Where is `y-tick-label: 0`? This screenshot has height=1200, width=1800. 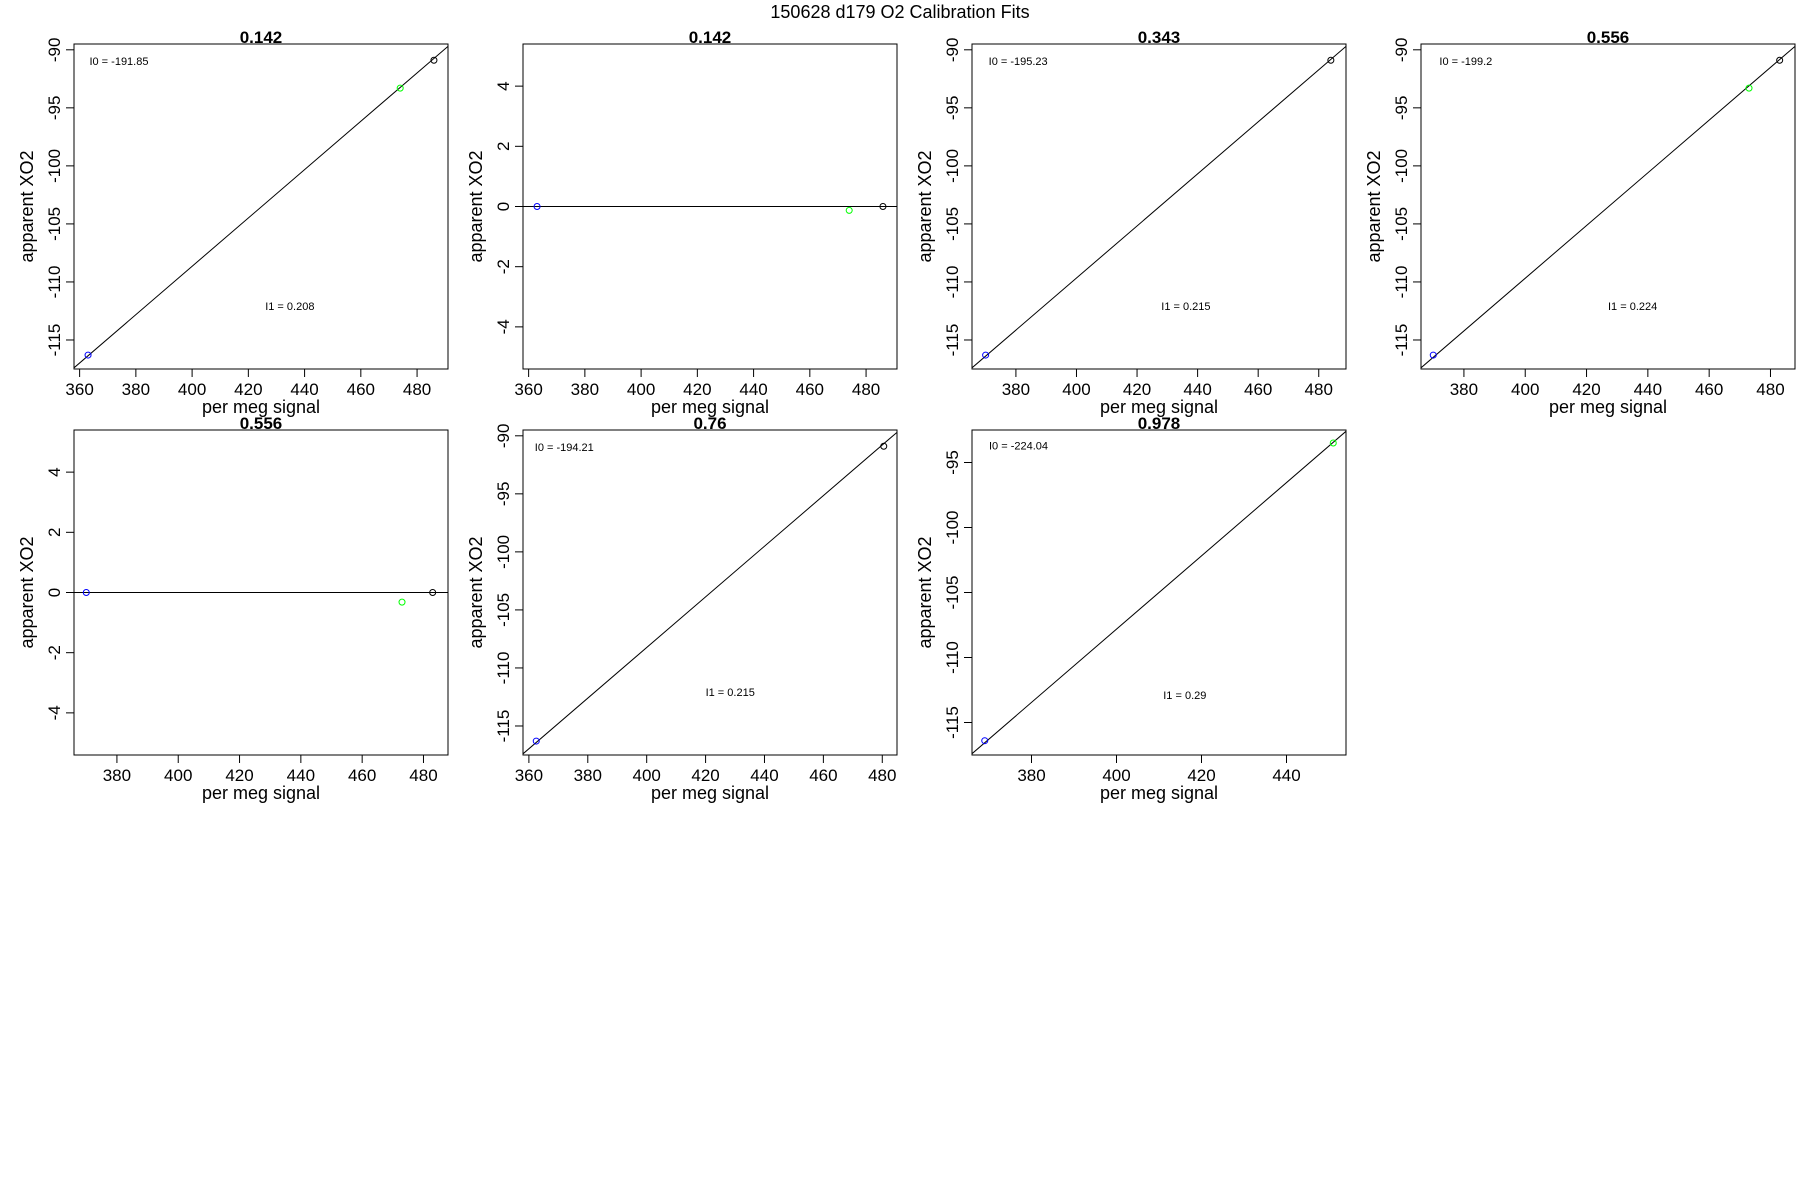 y-tick-label: 0 is located at coordinates (503, 206).